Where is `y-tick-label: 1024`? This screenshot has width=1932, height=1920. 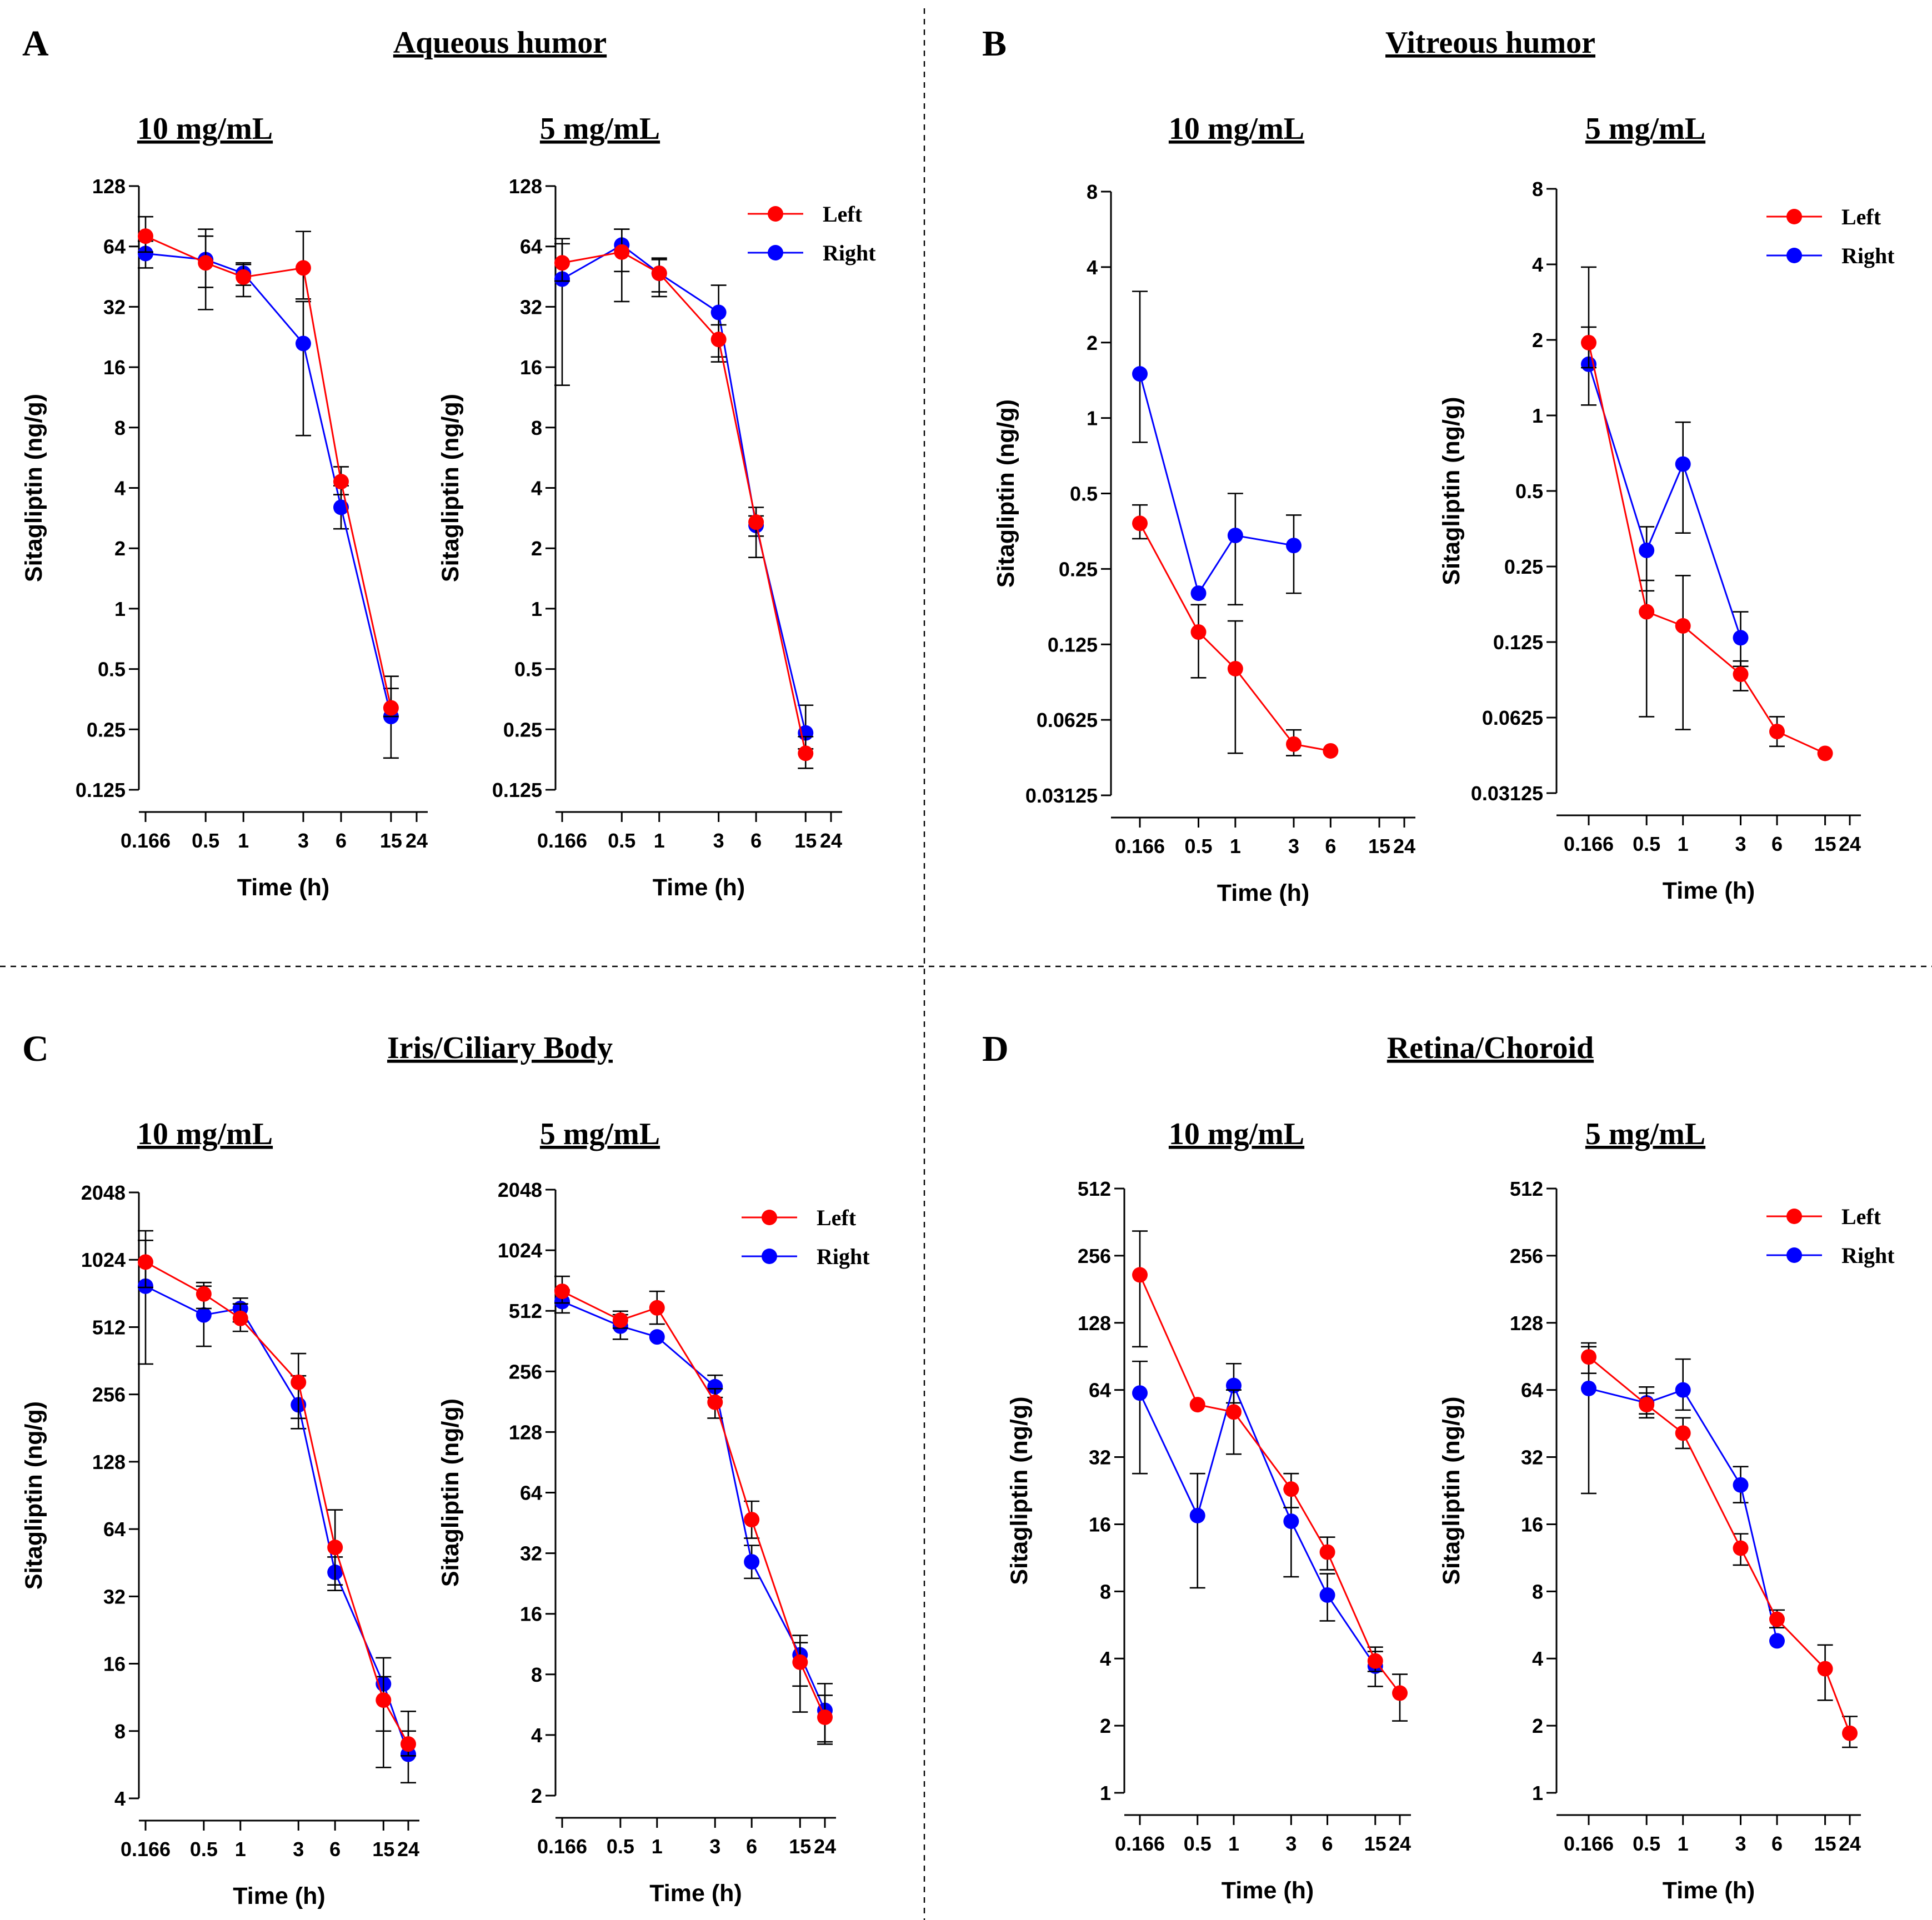 y-tick-label: 1024 is located at coordinates (103, 1260).